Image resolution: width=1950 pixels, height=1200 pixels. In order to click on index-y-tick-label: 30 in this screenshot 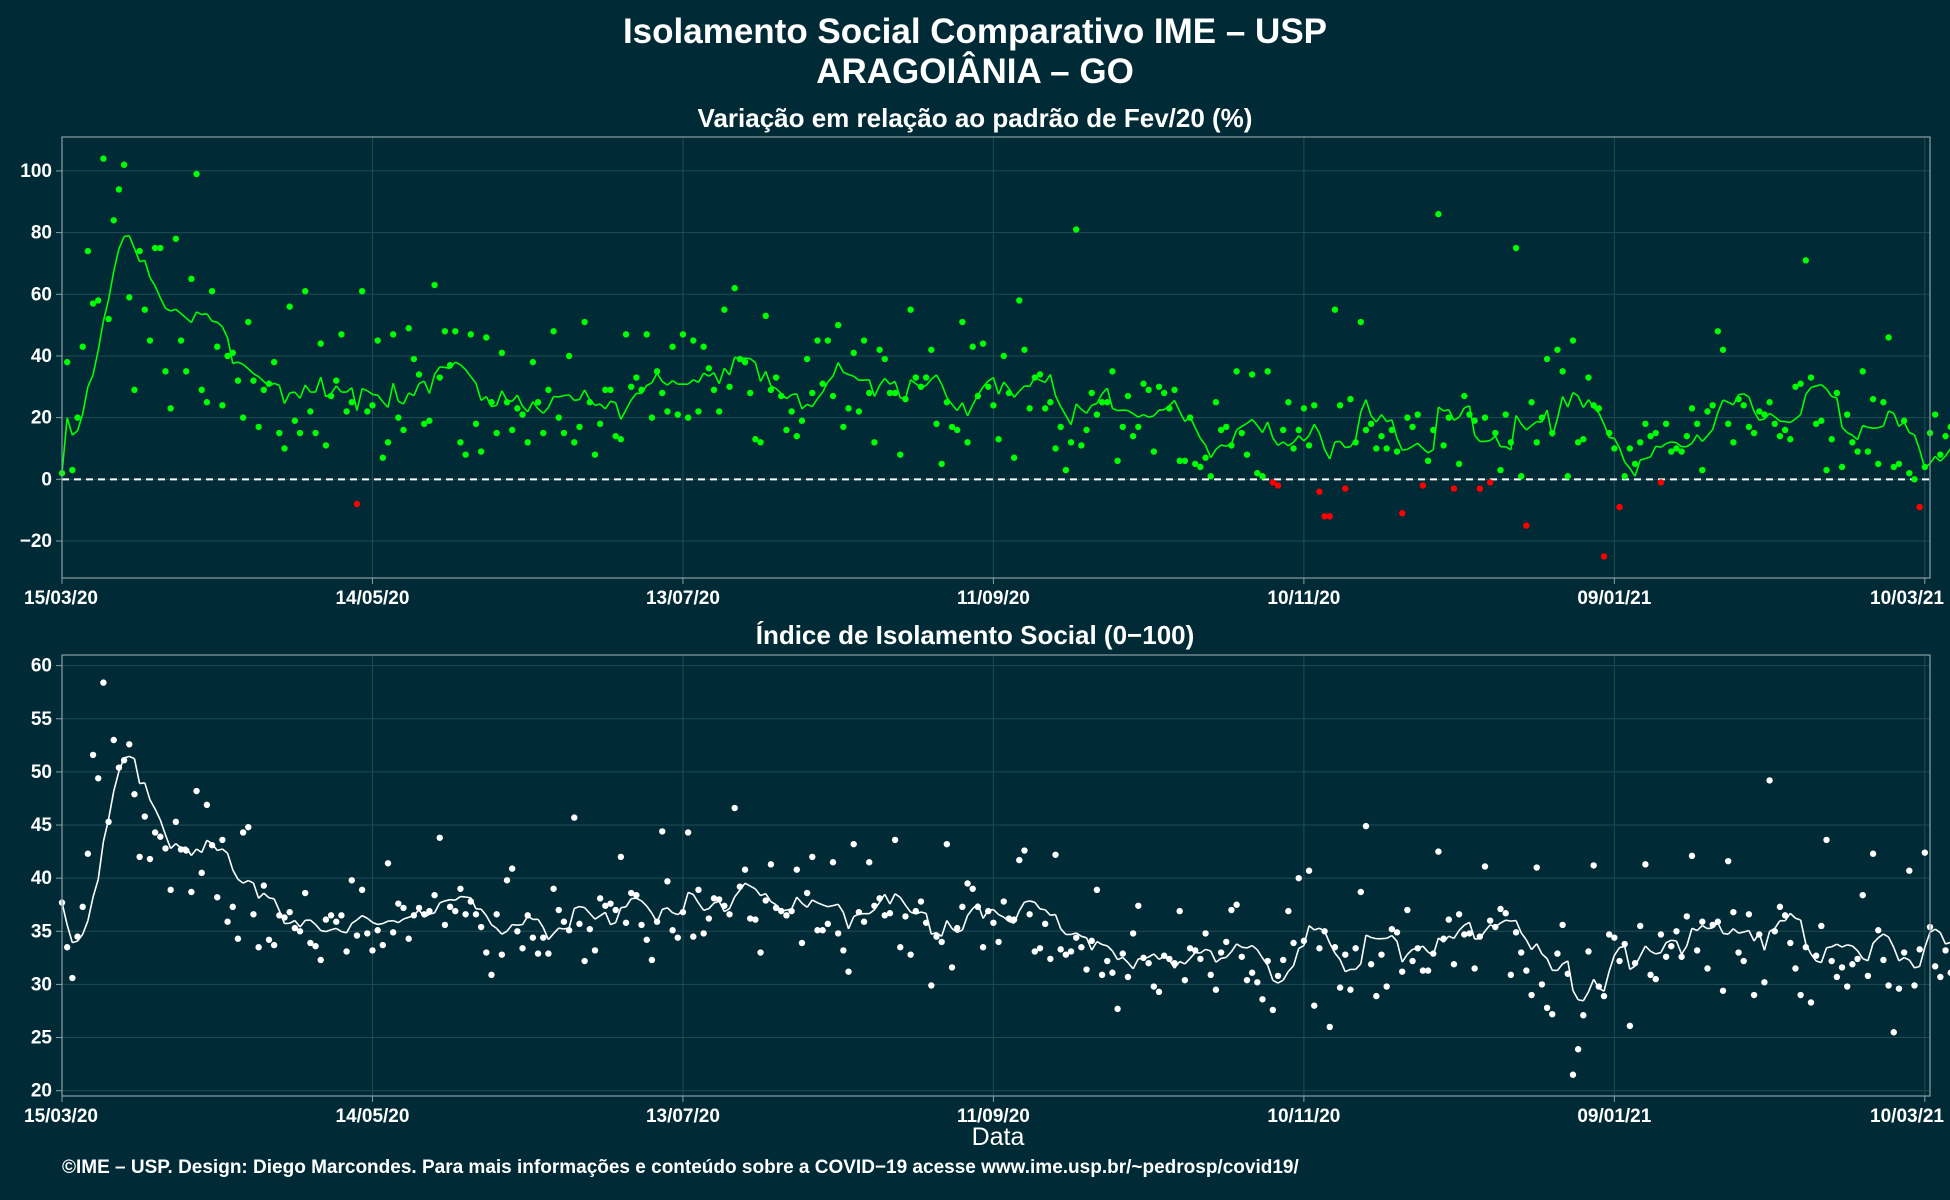, I will do `click(41, 984)`.